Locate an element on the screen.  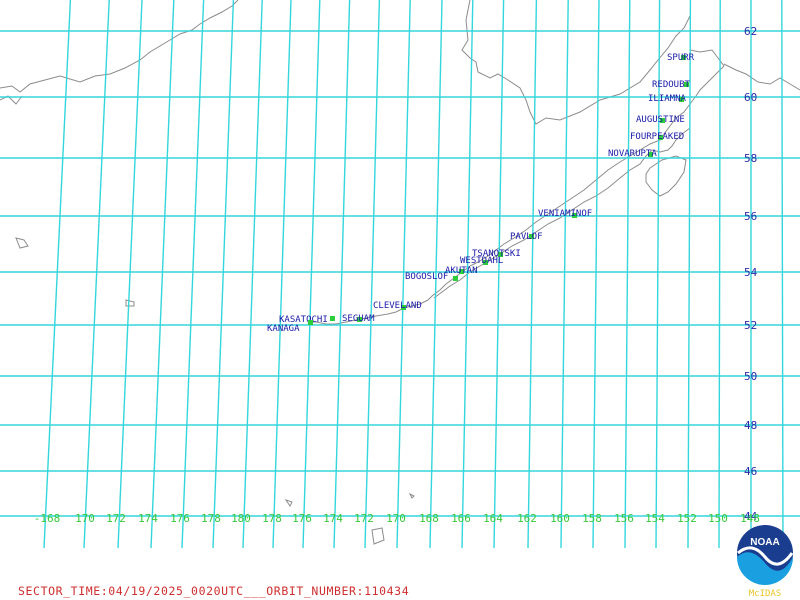
volcano-label: NOVARUPTA is located at coordinates (632, 154).